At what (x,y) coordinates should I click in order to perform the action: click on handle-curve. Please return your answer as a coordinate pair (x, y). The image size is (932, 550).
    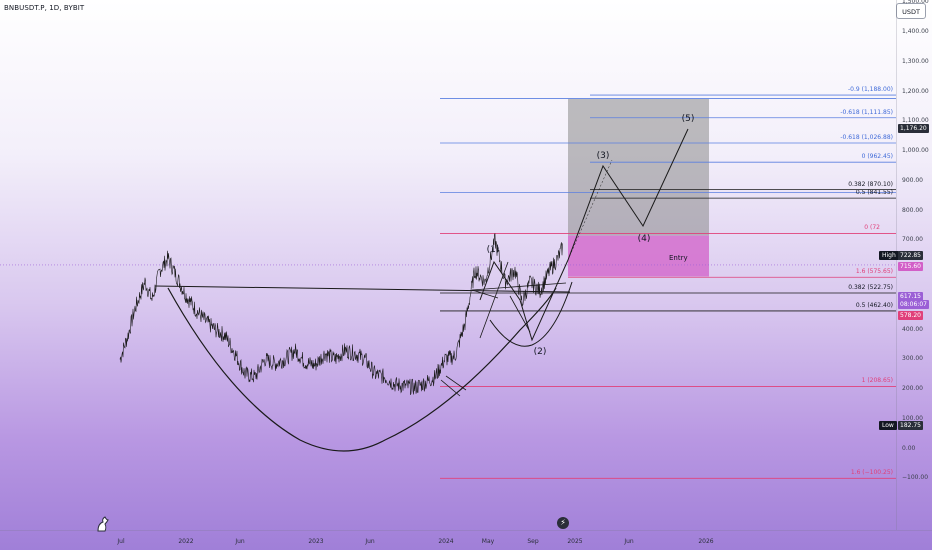
    Looking at the image, I should click on (531, 314).